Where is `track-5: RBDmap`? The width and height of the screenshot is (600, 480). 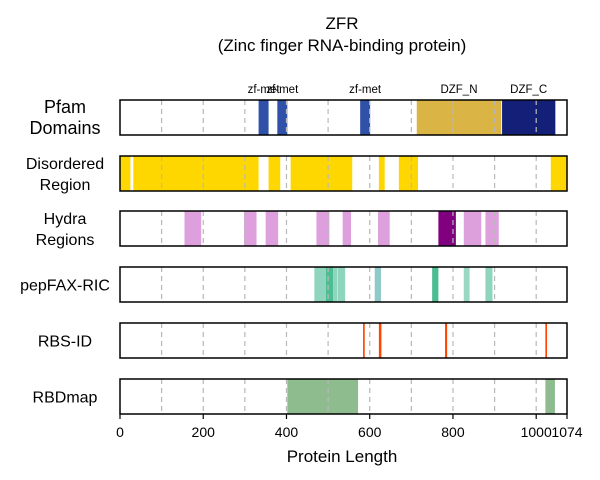
track-5: RBDmap is located at coordinates (300, 396).